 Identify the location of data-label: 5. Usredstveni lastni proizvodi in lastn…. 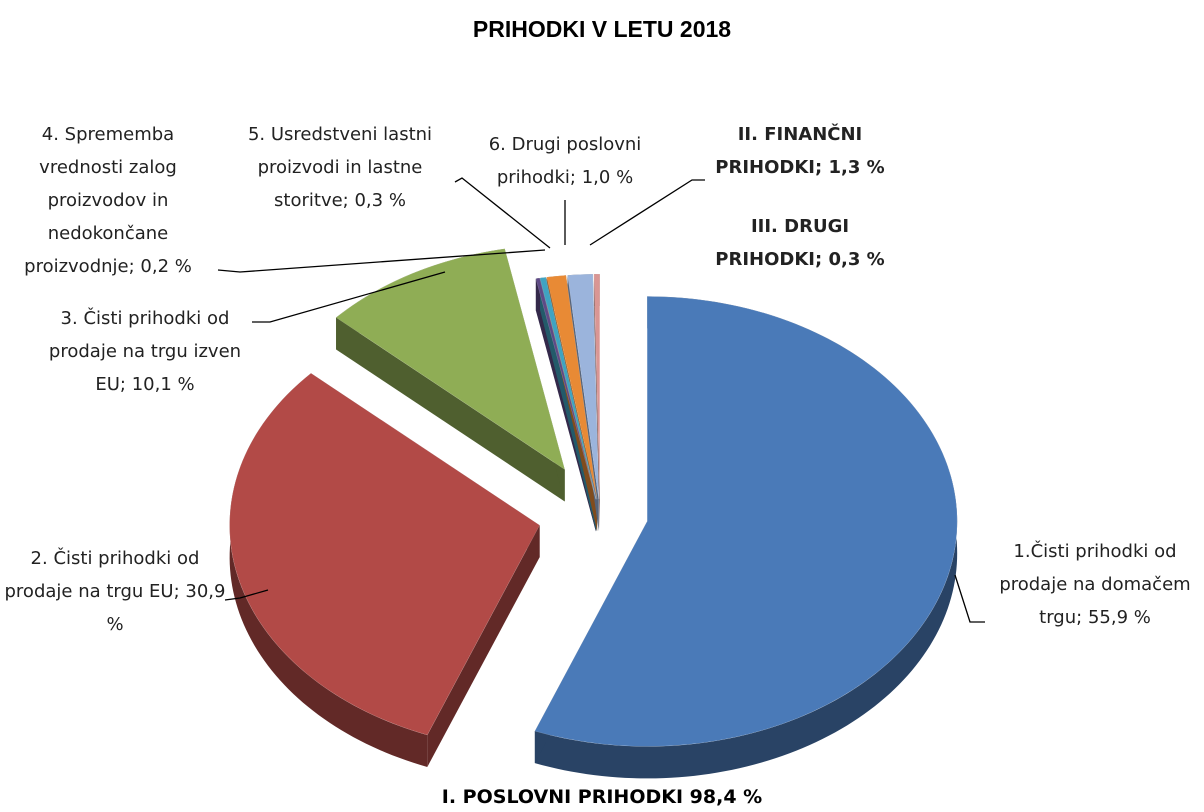
(340, 167).